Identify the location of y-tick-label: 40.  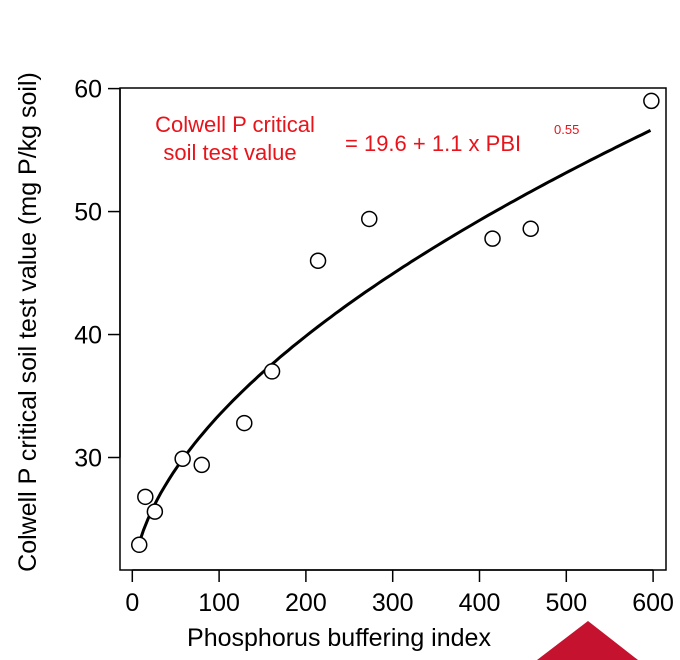
(88, 336).